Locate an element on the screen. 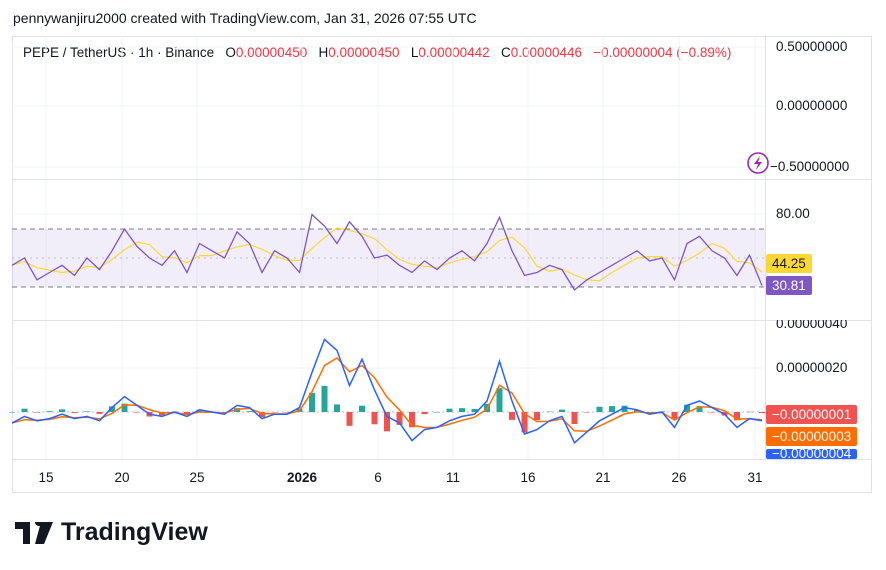 This screenshot has height=570, width=886. tradingview-logo: TradingView is located at coordinates (111, 532).